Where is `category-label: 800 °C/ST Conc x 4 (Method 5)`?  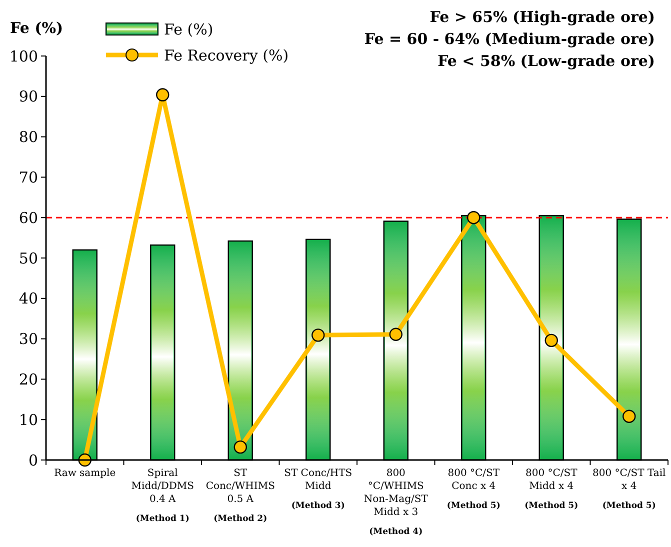
category-label: 800 °C/ST Conc x 4 (Method 5) is located at coordinates (473, 489).